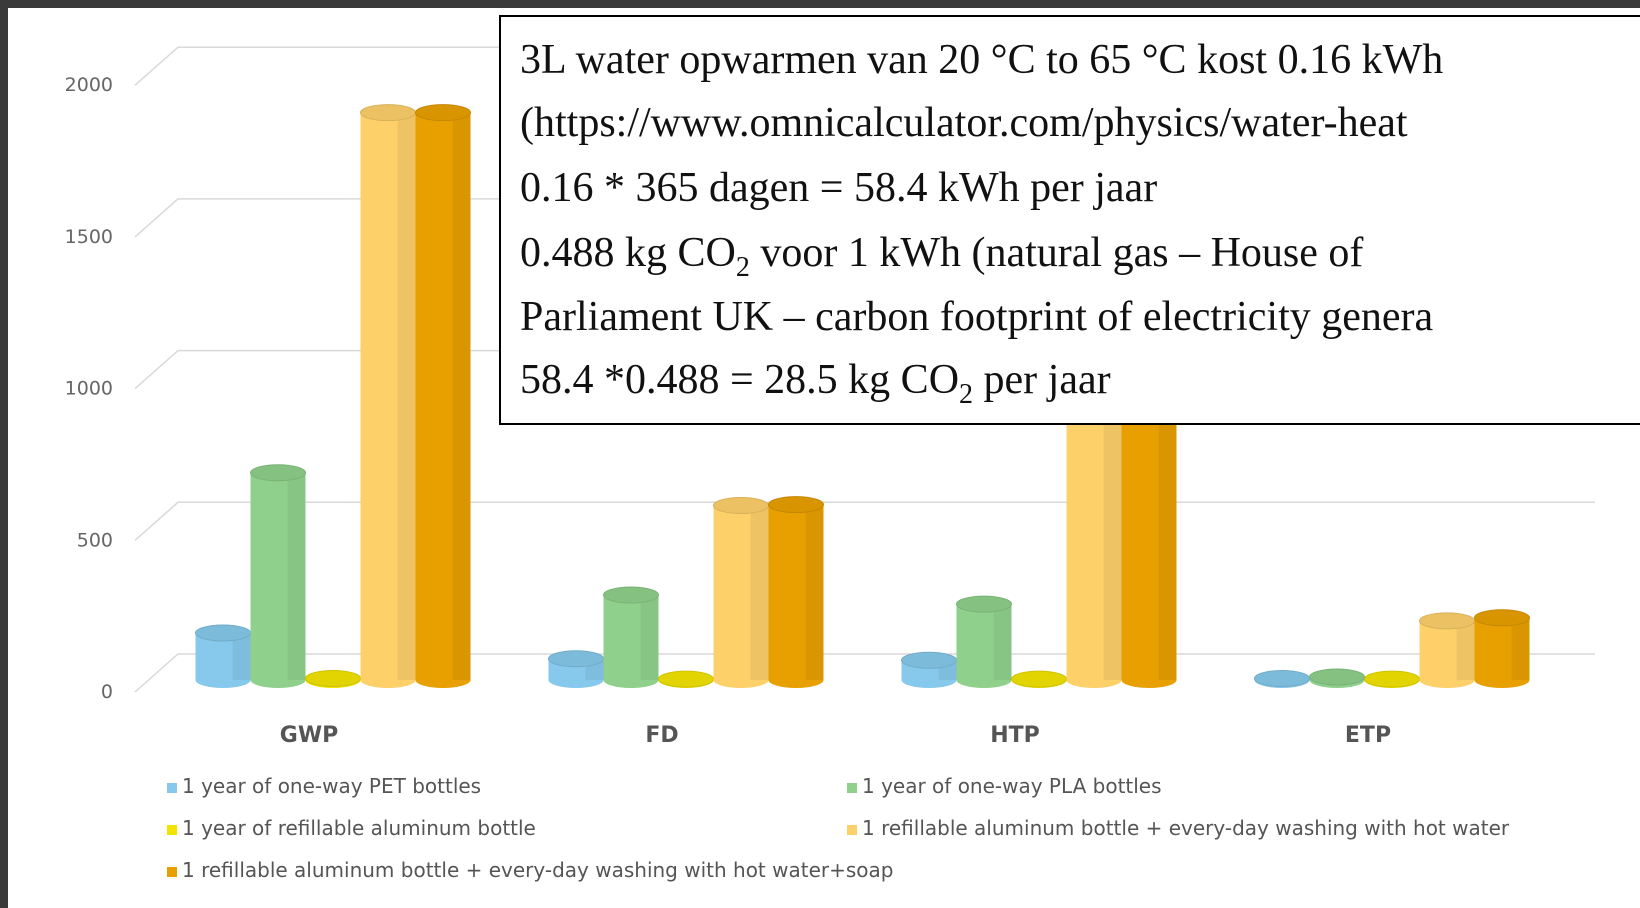 The image size is (1640, 908). I want to click on y-tick-label: 0, so click(107, 692).